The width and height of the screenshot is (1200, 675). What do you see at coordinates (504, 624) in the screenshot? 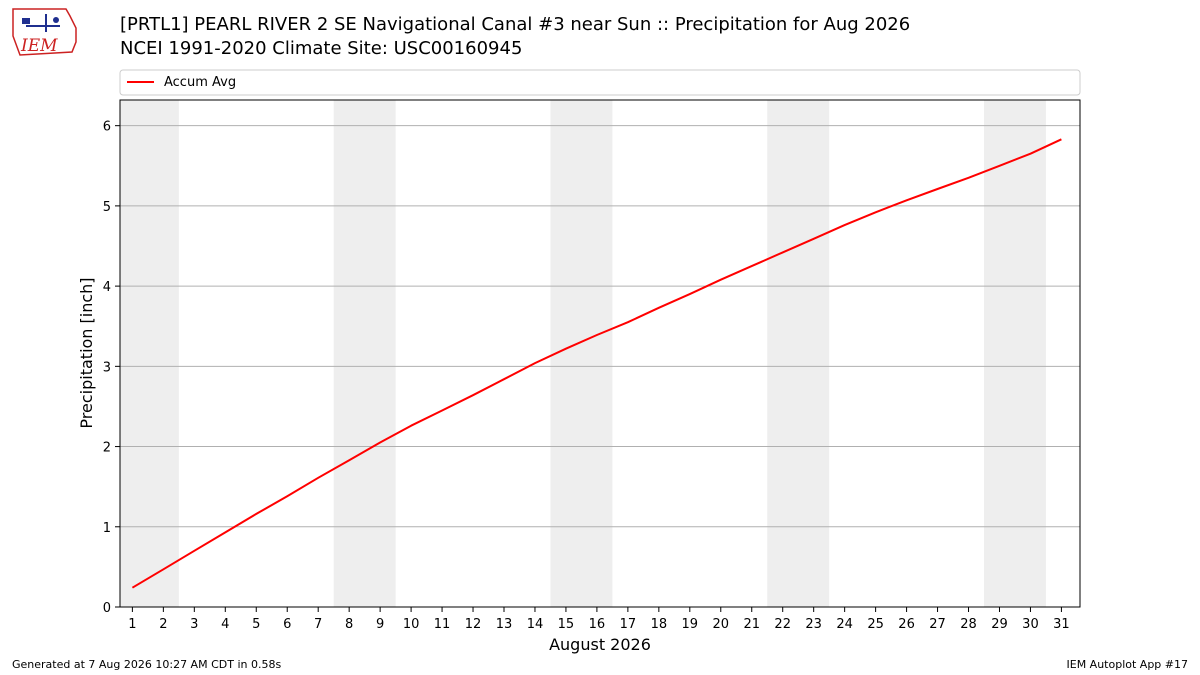
I see `x-tick-label-13: 13` at bounding box center [504, 624].